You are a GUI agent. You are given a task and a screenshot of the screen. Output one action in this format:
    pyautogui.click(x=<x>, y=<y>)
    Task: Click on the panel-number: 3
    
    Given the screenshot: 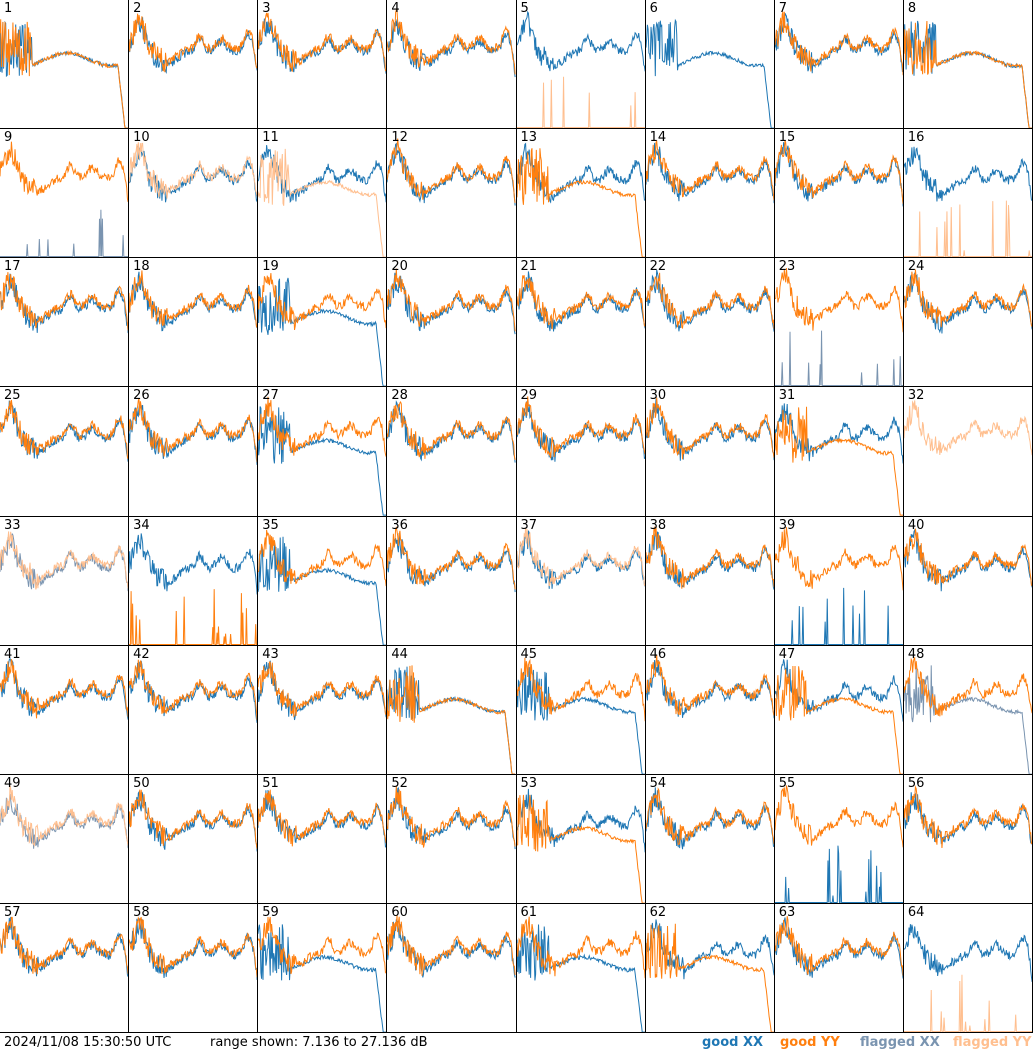 What is the action you would take?
    pyautogui.click(x=266, y=8)
    